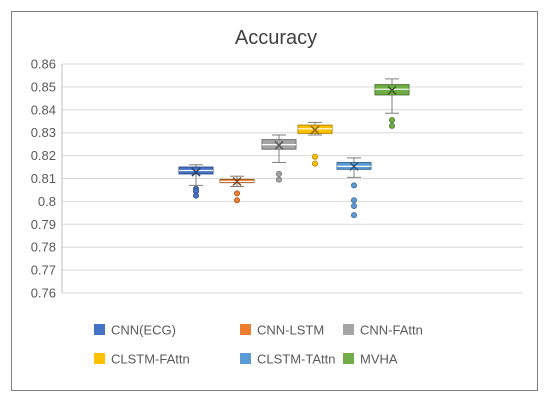 The image size is (550, 404). I want to click on y-tick-label: 0.82, so click(43, 155).